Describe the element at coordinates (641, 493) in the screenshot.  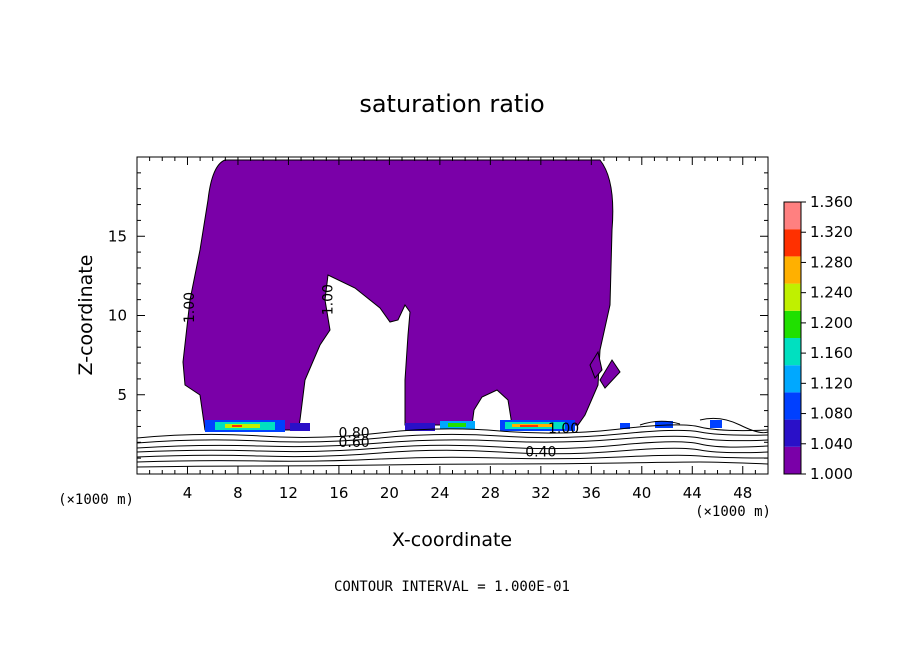
I see `x-tick-label: 40` at that location.